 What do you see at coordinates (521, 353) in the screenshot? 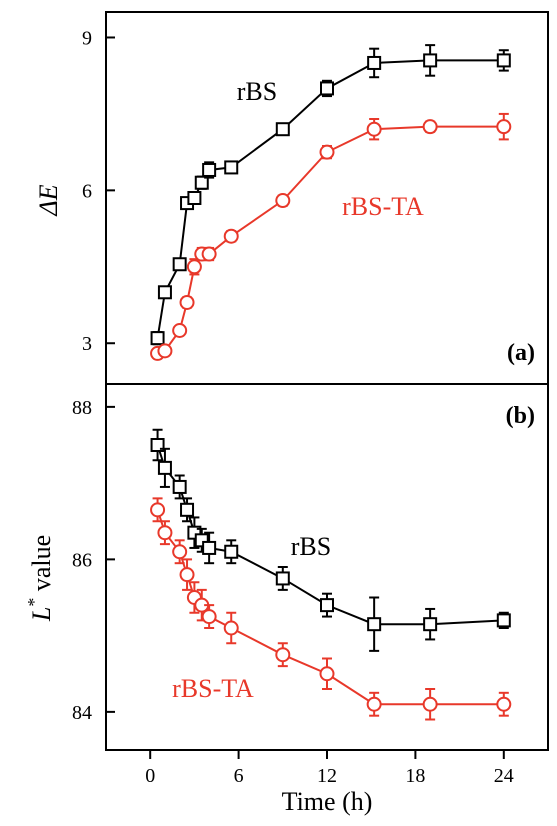
I see `panel-a-label: (a)` at bounding box center [521, 353].